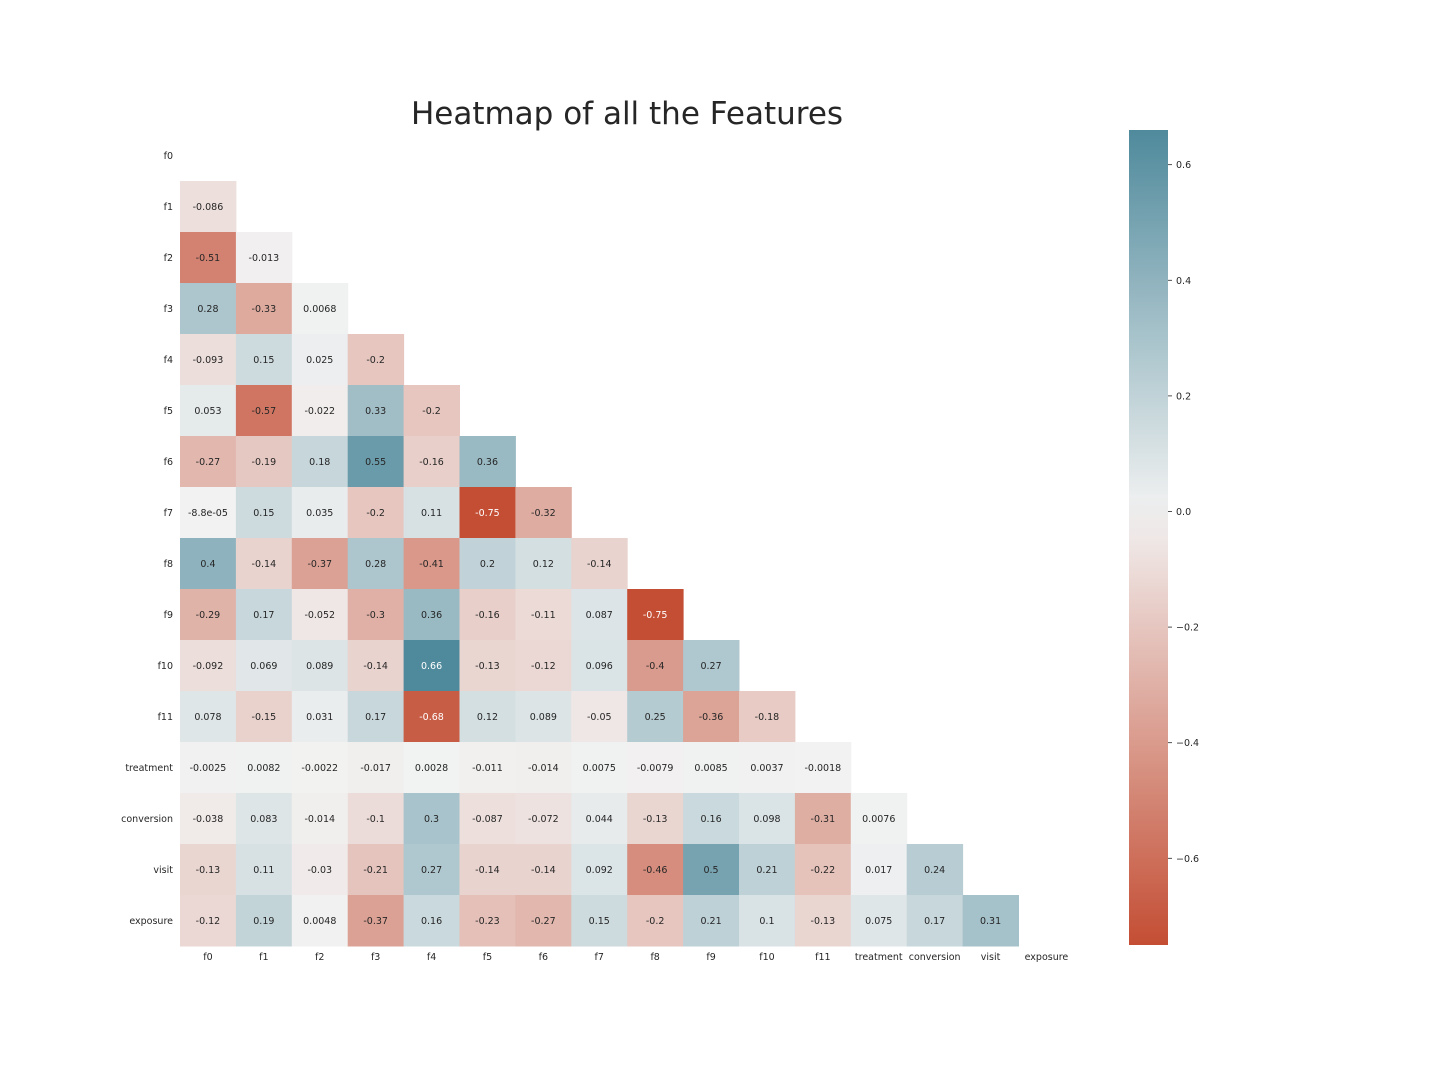  What do you see at coordinates (168, 411) in the screenshot?
I see `y-tick-label: f5` at bounding box center [168, 411].